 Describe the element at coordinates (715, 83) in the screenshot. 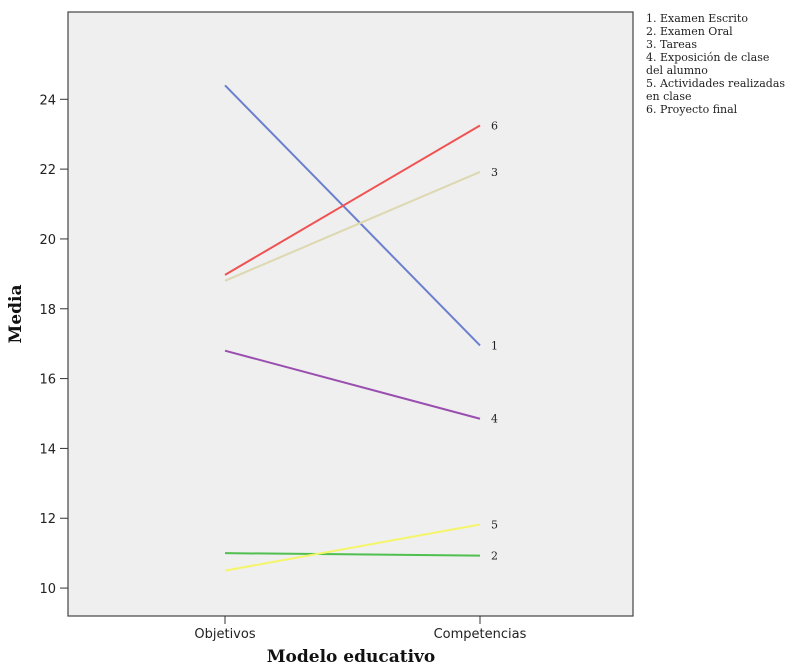

I see `legend-entry-5: 5. Actividades realizadas` at that location.